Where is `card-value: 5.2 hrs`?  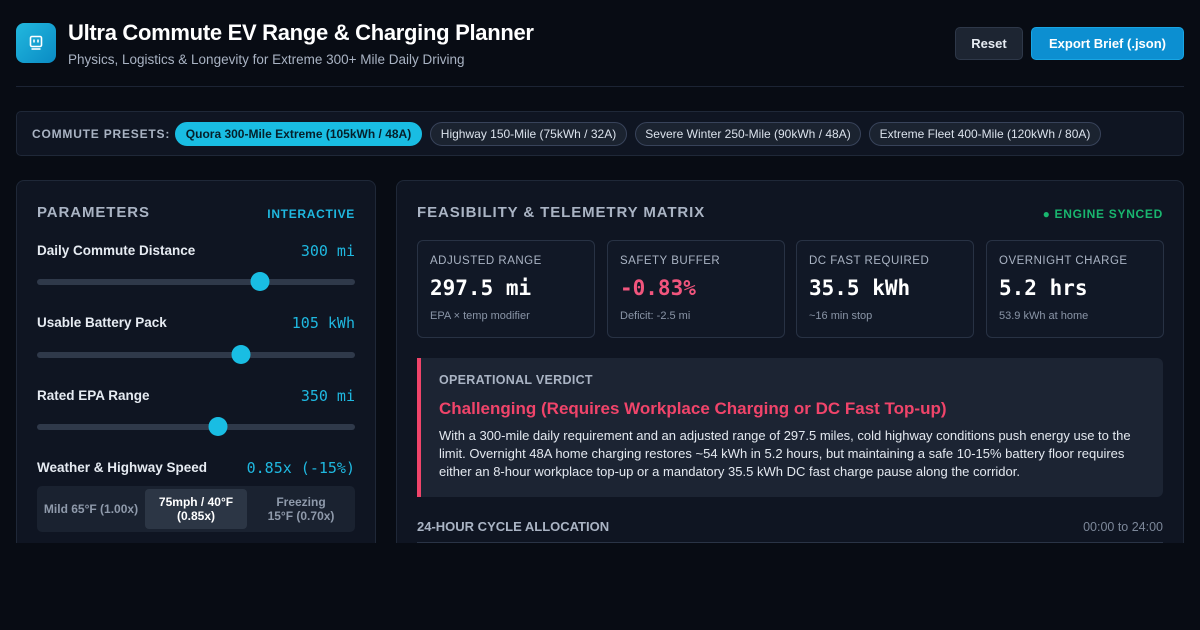
card-value: 5.2 hrs is located at coordinates (1043, 288).